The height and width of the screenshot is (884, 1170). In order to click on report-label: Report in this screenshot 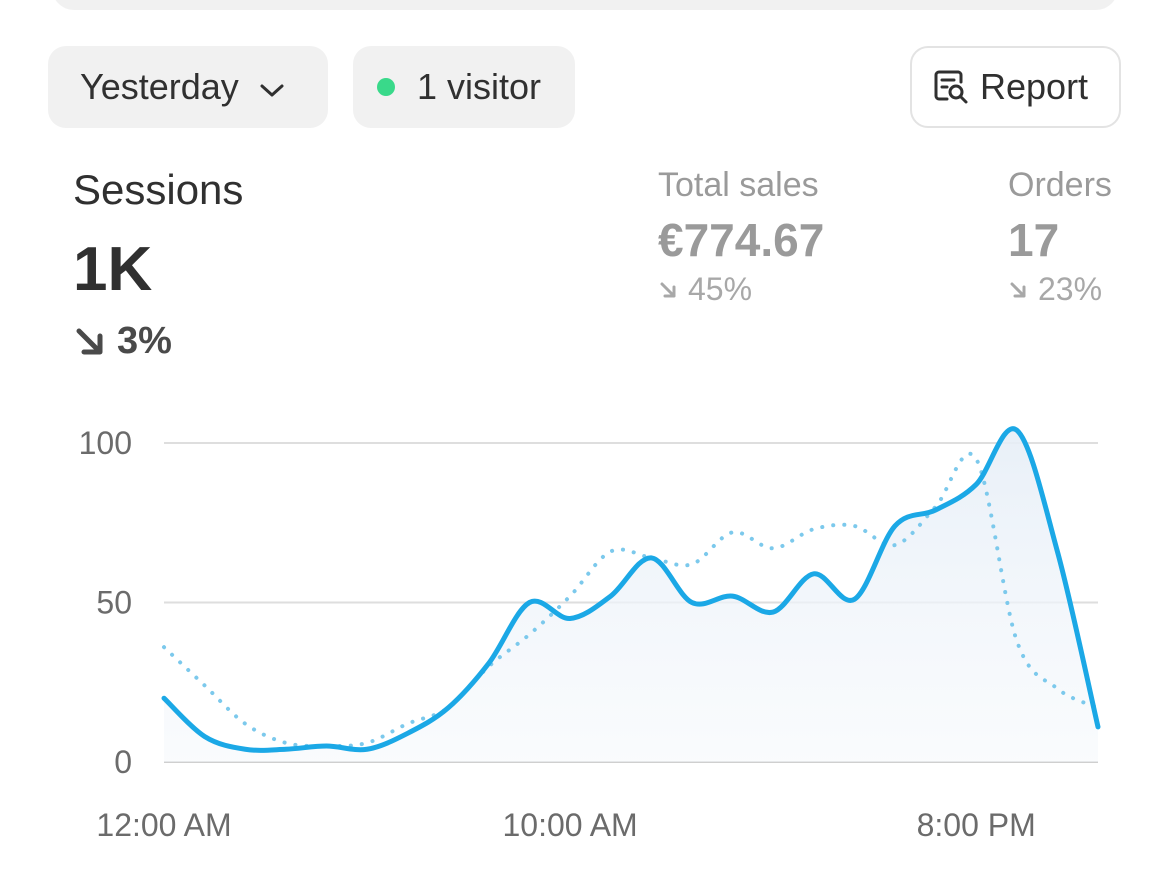, I will do `click(1034, 86)`.